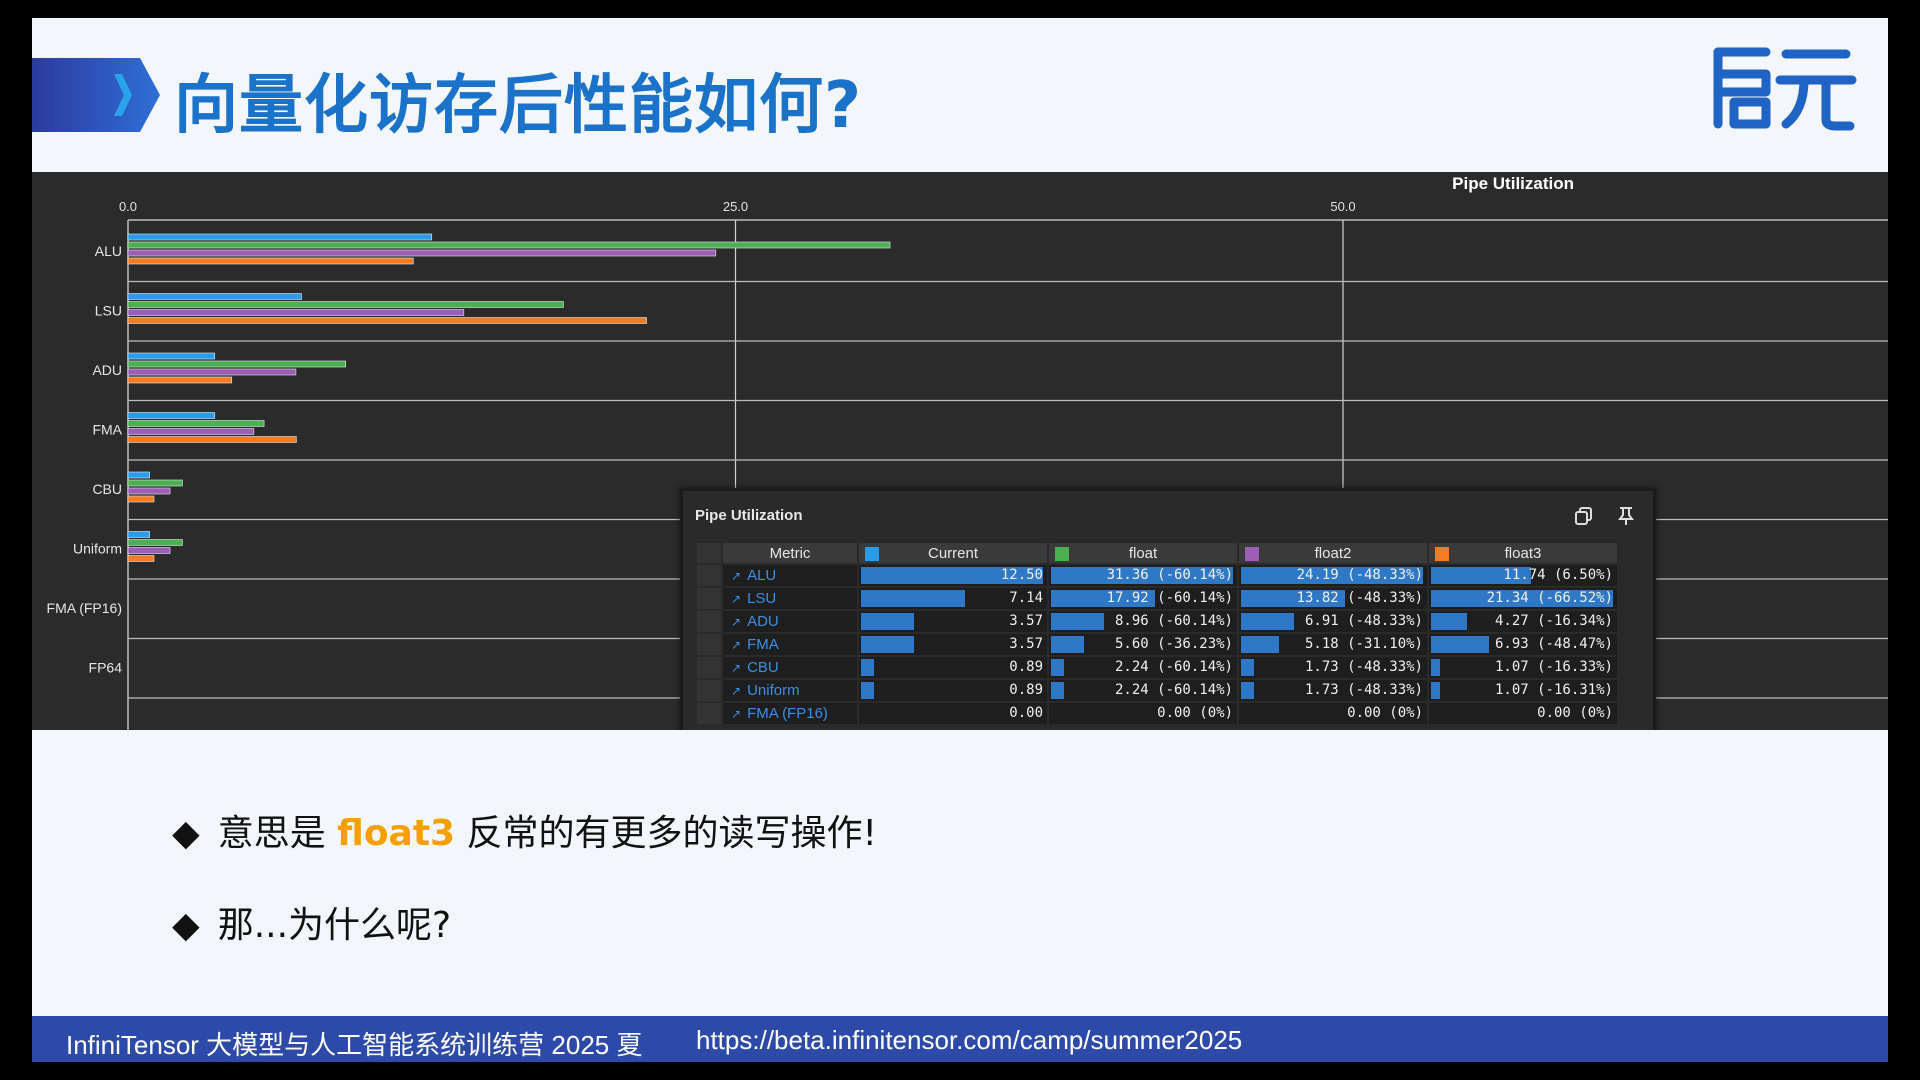 The height and width of the screenshot is (1080, 1920). I want to click on bar-float2-ADU, so click(212, 372).